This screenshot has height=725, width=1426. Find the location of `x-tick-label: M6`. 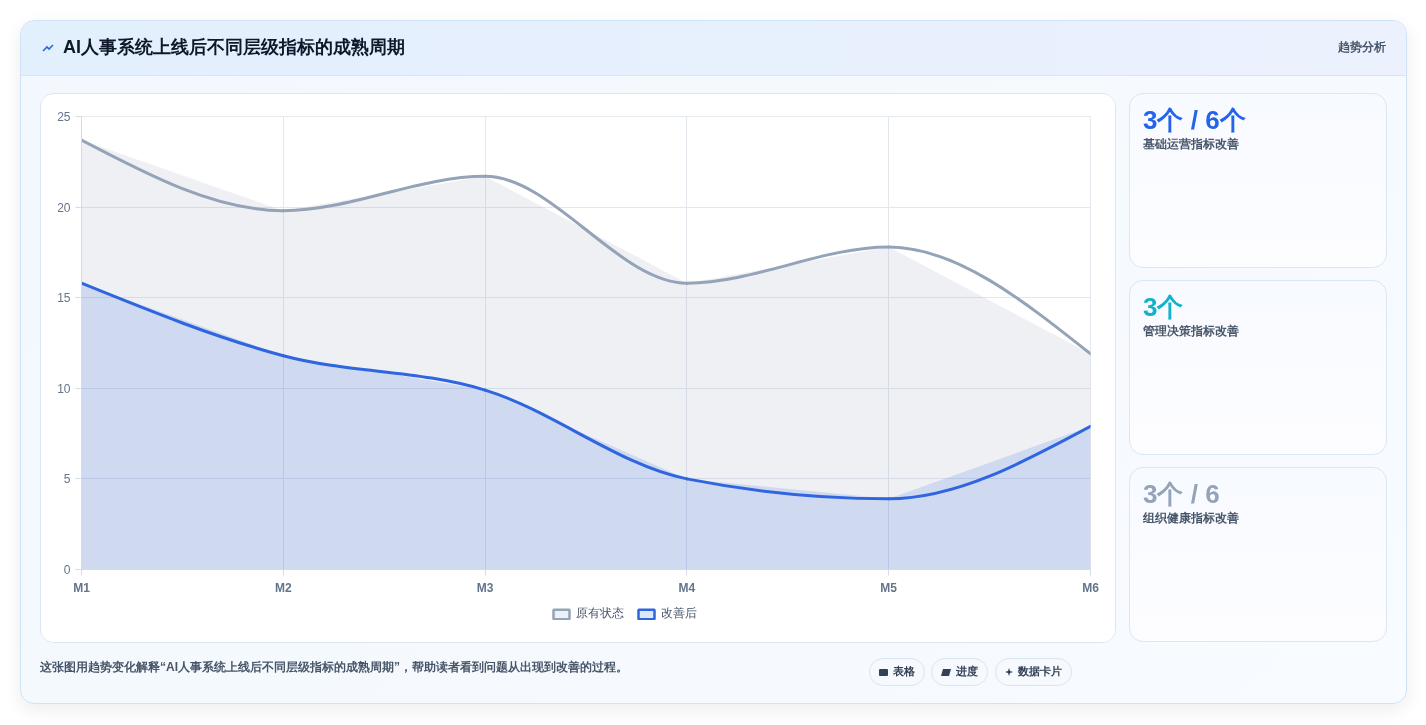

x-tick-label: M6 is located at coordinates (1091, 587).